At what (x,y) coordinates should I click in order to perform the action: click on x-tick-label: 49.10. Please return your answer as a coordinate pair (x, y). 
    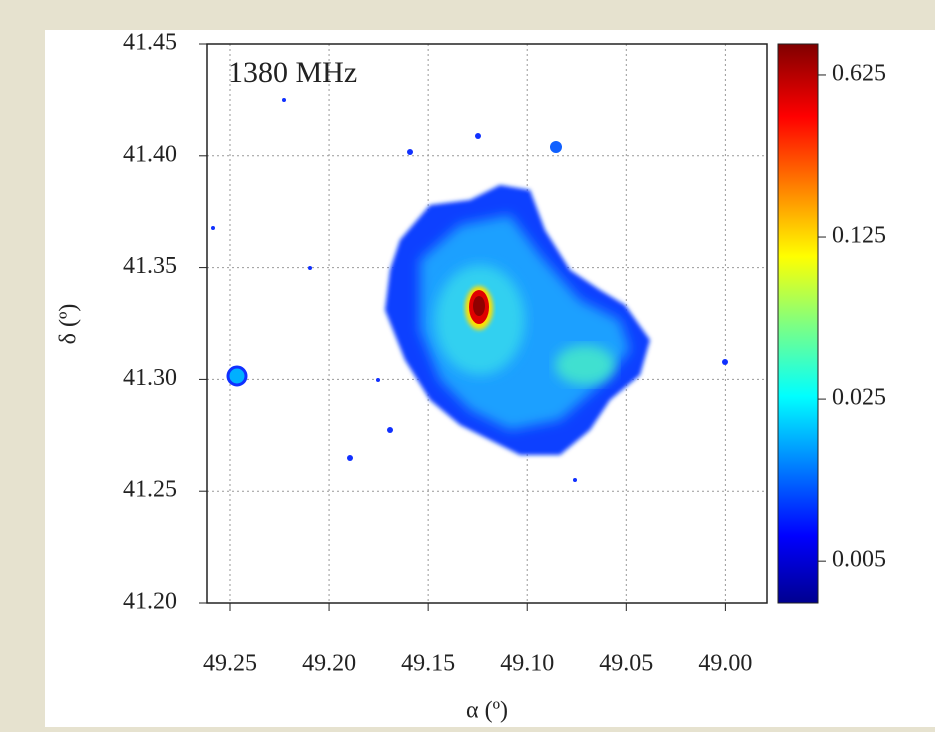
    Looking at the image, I should click on (527, 664).